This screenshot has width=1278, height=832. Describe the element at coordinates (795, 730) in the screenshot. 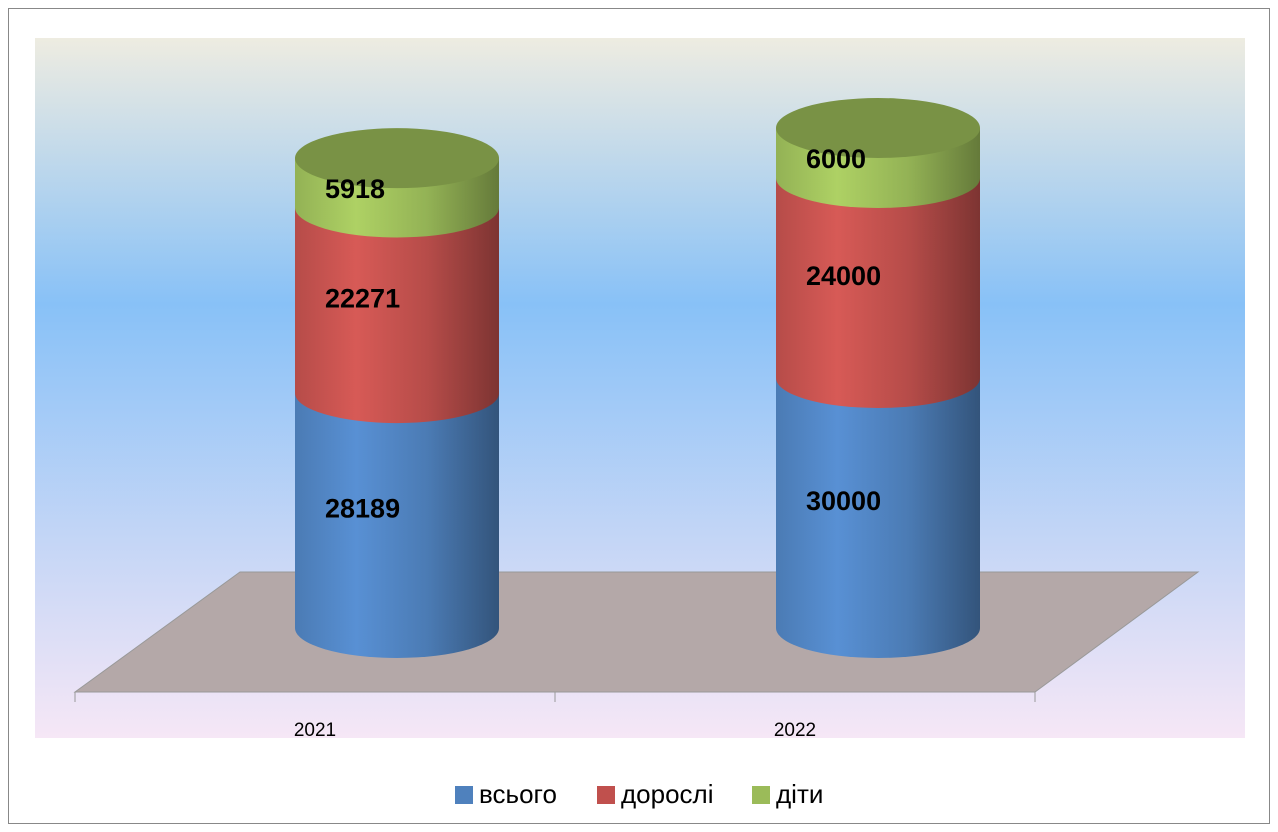

I see `x-tick-label: 2022` at that location.